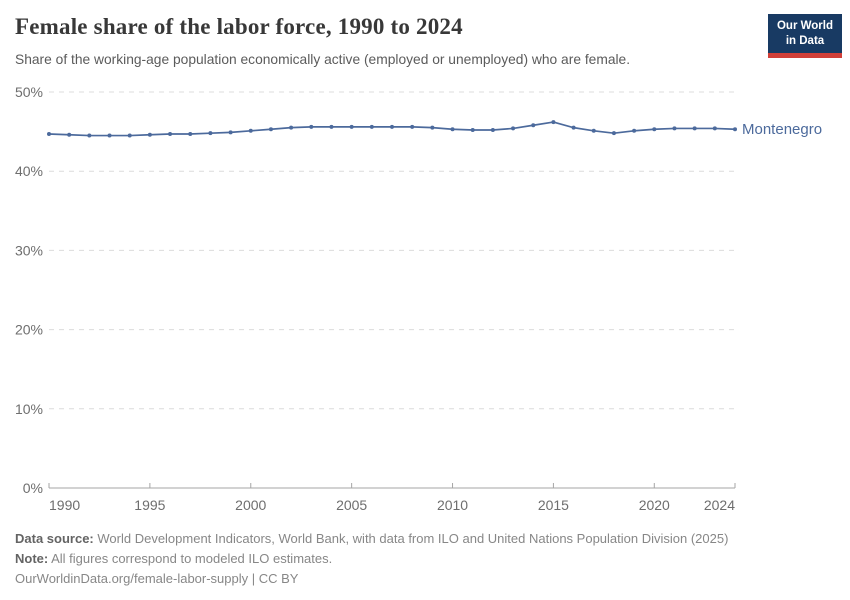  What do you see at coordinates (654, 505) in the screenshot?
I see `x-axis-label: 2020` at bounding box center [654, 505].